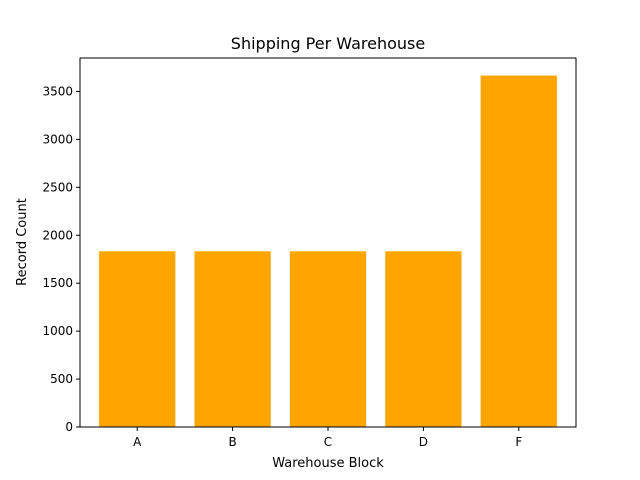 This screenshot has height=480, width=640. I want to click on x-tick-label: F, so click(518, 442).